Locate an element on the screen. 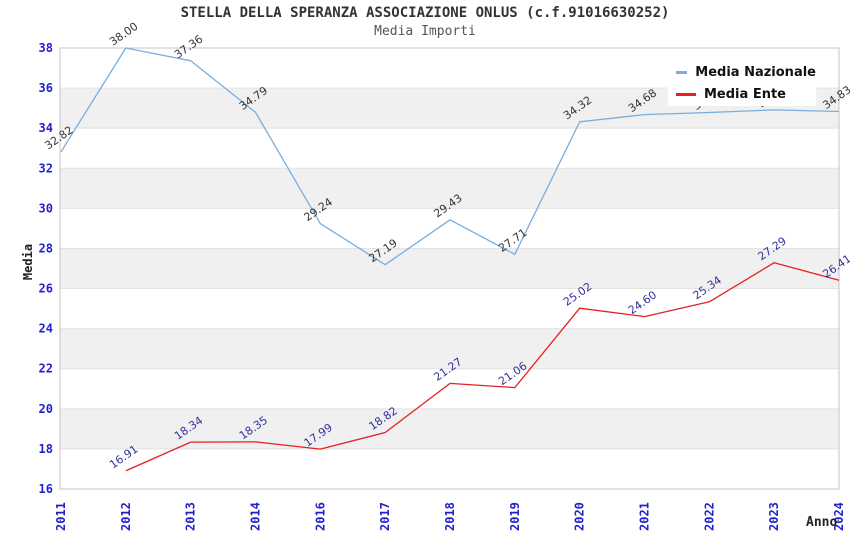  x-tick-label: 2024 is located at coordinates (839, 516).